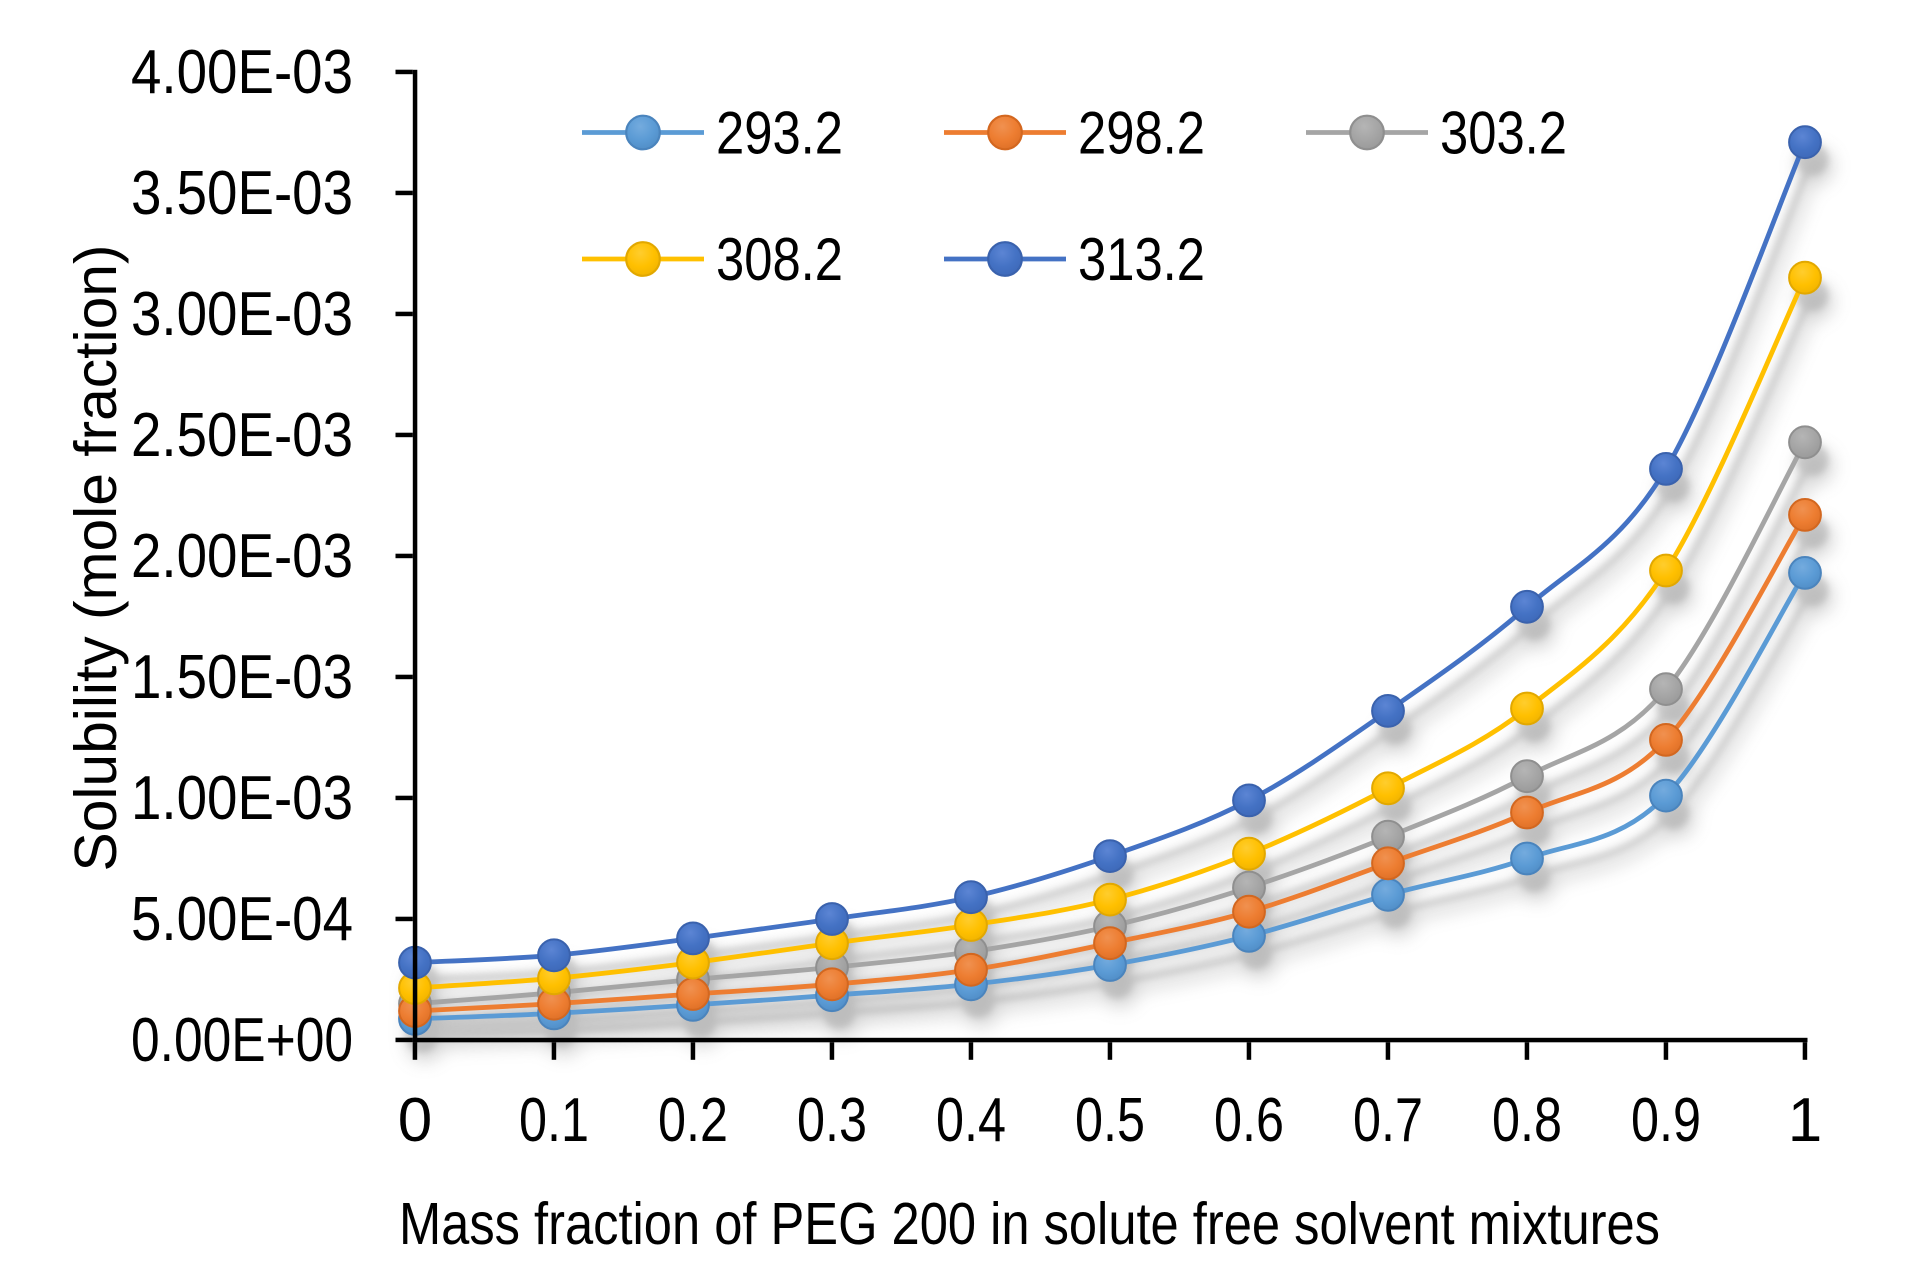 Image resolution: width=1913 pixels, height=1261 pixels. Describe the element at coordinates (96, 558) in the screenshot. I see `svg-text: Solubility (mole fraction)` at that location.